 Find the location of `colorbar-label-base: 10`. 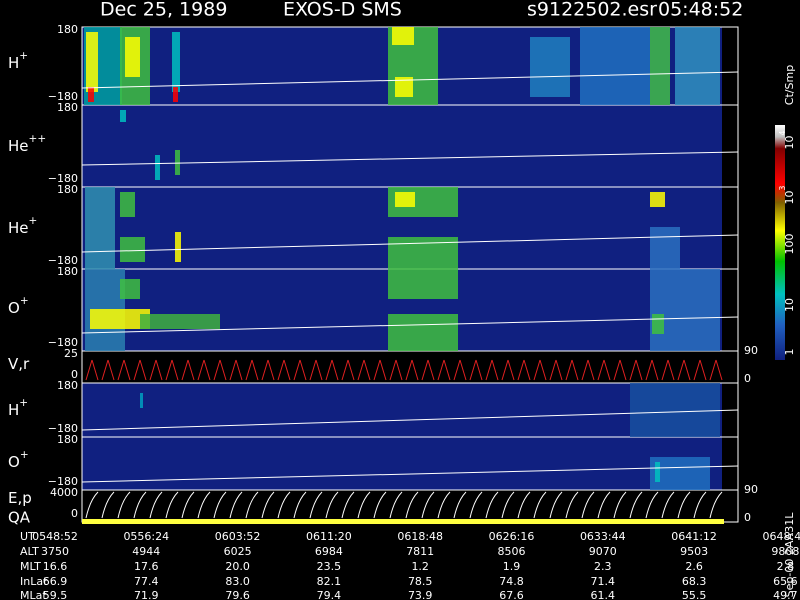

colorbar-label-base: 10 is located at coordinates (789, 197).